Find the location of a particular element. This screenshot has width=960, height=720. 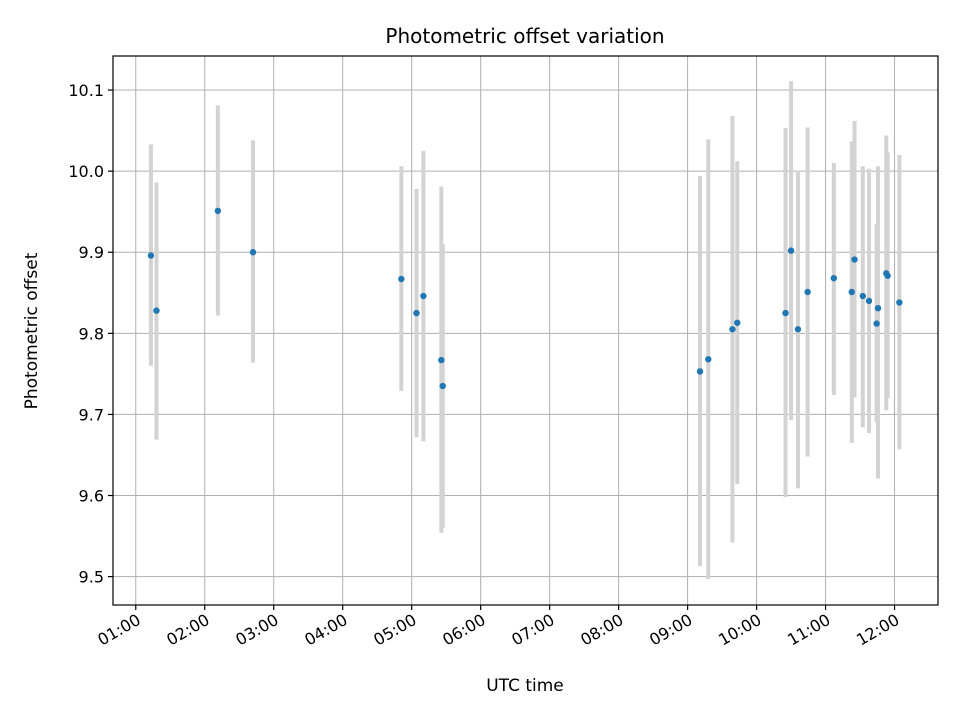

x-axis-label: UTC time is located at coordinates (525, 686).